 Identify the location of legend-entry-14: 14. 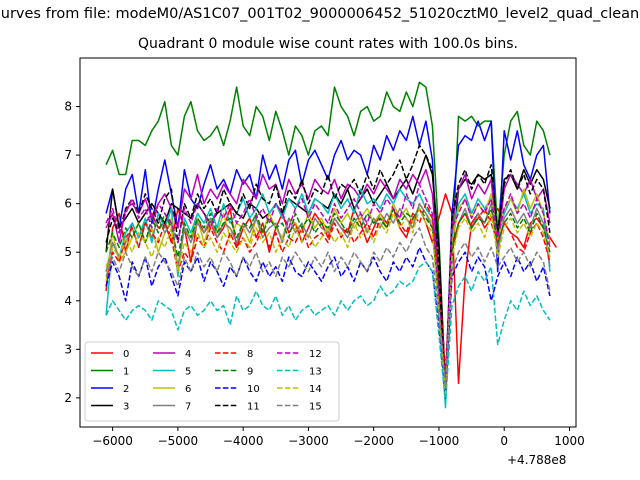
(299, 389).